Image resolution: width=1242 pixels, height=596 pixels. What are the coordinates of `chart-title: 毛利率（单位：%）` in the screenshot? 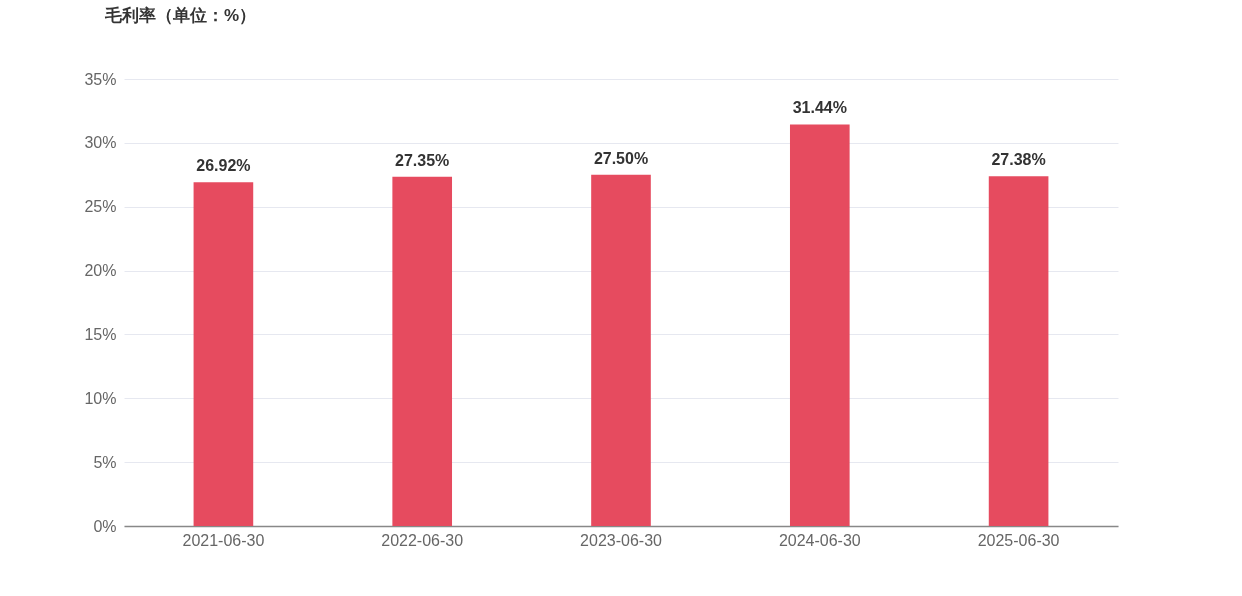 It's located at (180, 15).